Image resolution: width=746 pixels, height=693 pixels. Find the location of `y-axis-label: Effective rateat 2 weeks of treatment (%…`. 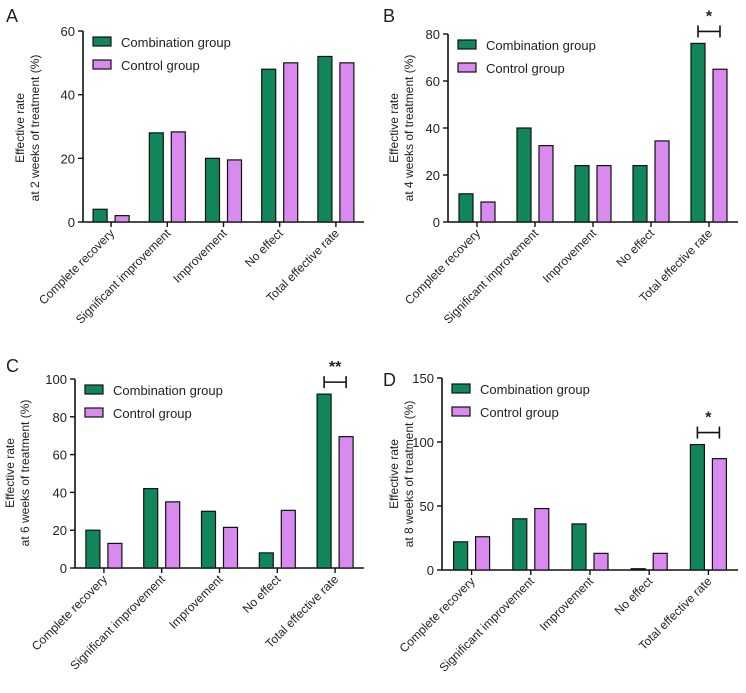

y-axis-label: Effective rateat 2 weeks of treatment (%… is located at coordinates (27, 128).